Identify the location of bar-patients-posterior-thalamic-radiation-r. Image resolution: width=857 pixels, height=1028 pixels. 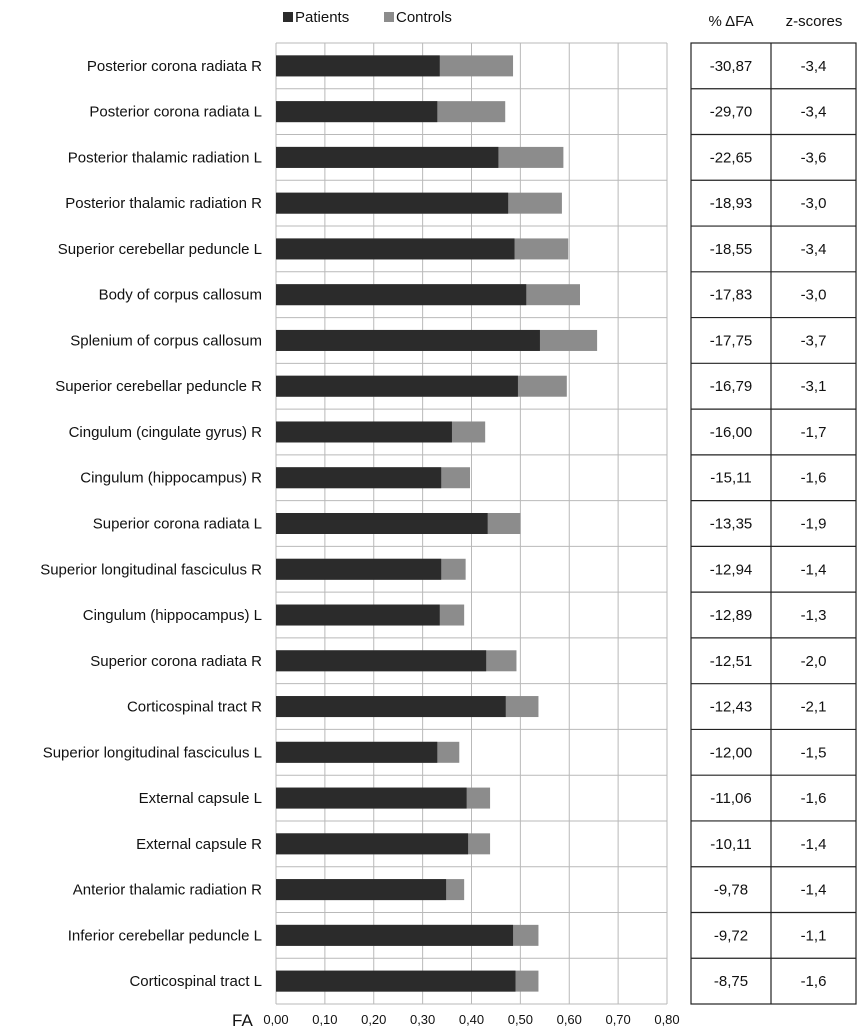
(392, 203).